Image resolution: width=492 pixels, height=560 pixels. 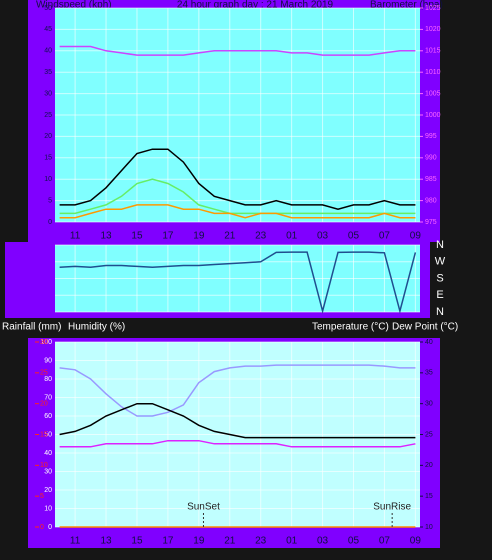 I want to click on y-tick-label: 90, so click(x=48, y=360).